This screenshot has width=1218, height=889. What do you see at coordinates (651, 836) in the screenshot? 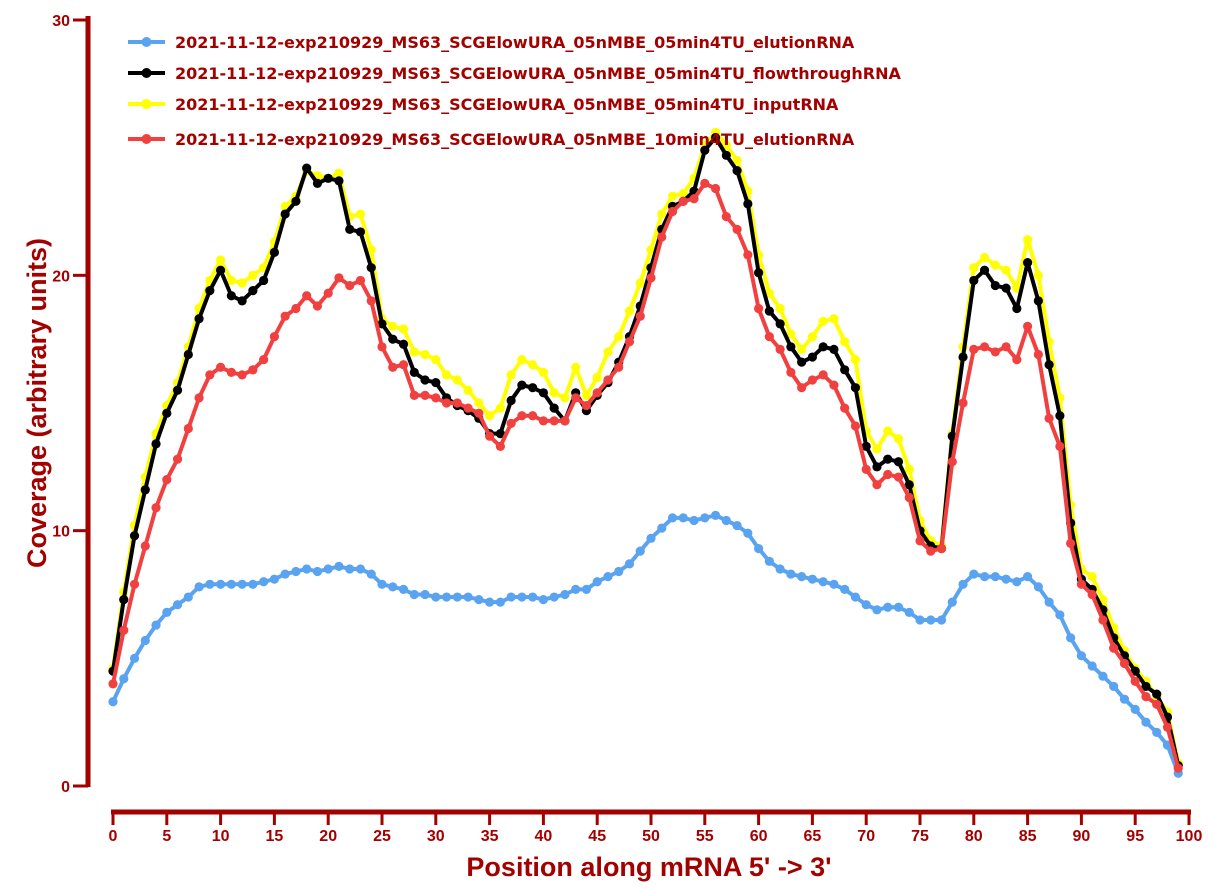
I see `x-tick-label: 50` at bounding box center [651, 836].